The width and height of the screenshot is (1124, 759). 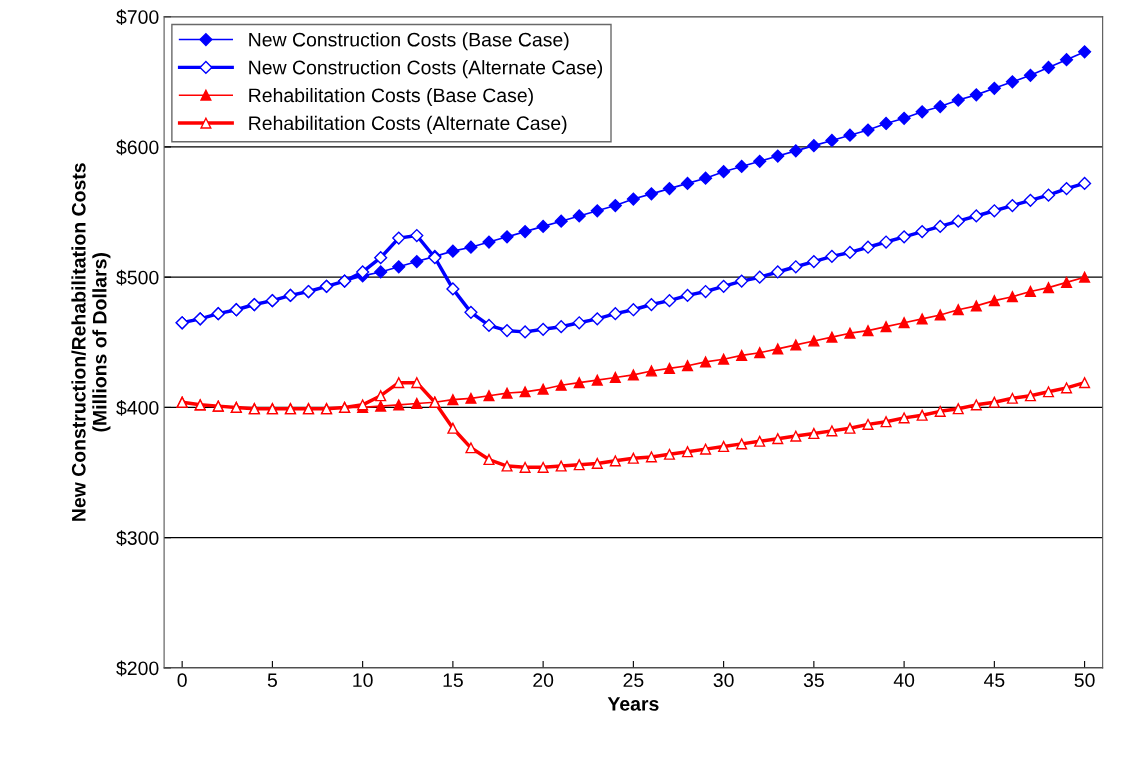 I want to click on x-tick-label: 35, so click(x=813, y=680).